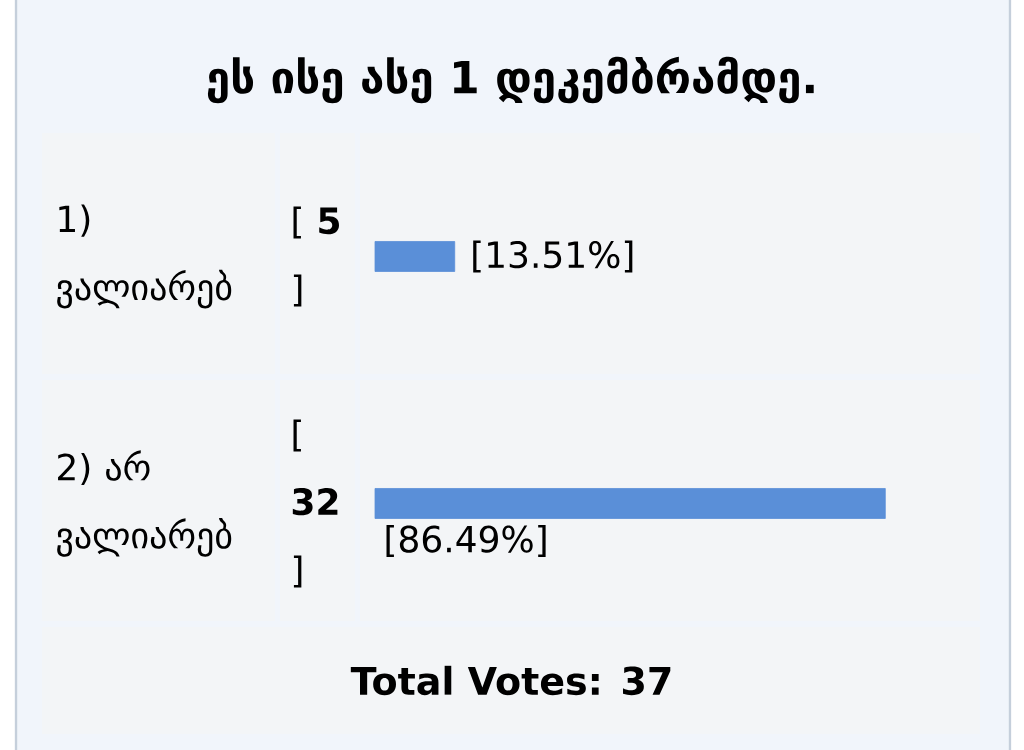 The width and height of the screenshot is (1024, 750). What do you see at coordinates (315, 503) in the screenshot?
I see `text: [ 32 ]` at bounding box center [315, 503].